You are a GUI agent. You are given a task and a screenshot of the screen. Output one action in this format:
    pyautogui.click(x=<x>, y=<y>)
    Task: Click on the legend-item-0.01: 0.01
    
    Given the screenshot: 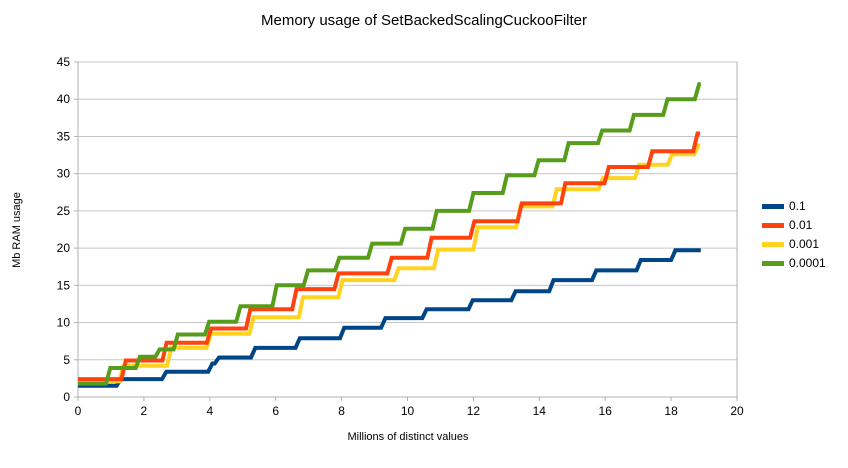 What is the action you would take?
    pyautogui.click(x=794, y=225)
    